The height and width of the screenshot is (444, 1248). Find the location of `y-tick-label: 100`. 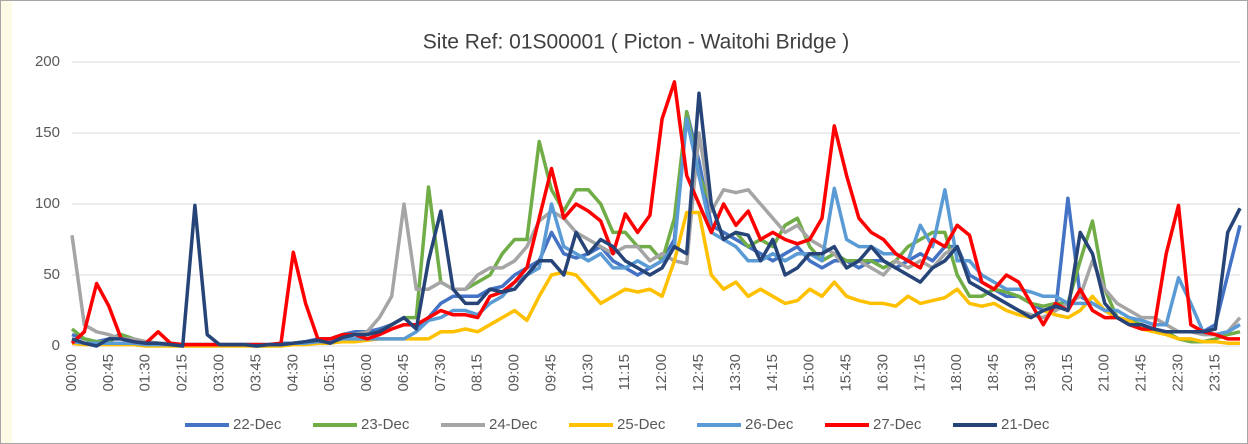

y-tick-label: 100 is located at coordinates (47, 203).